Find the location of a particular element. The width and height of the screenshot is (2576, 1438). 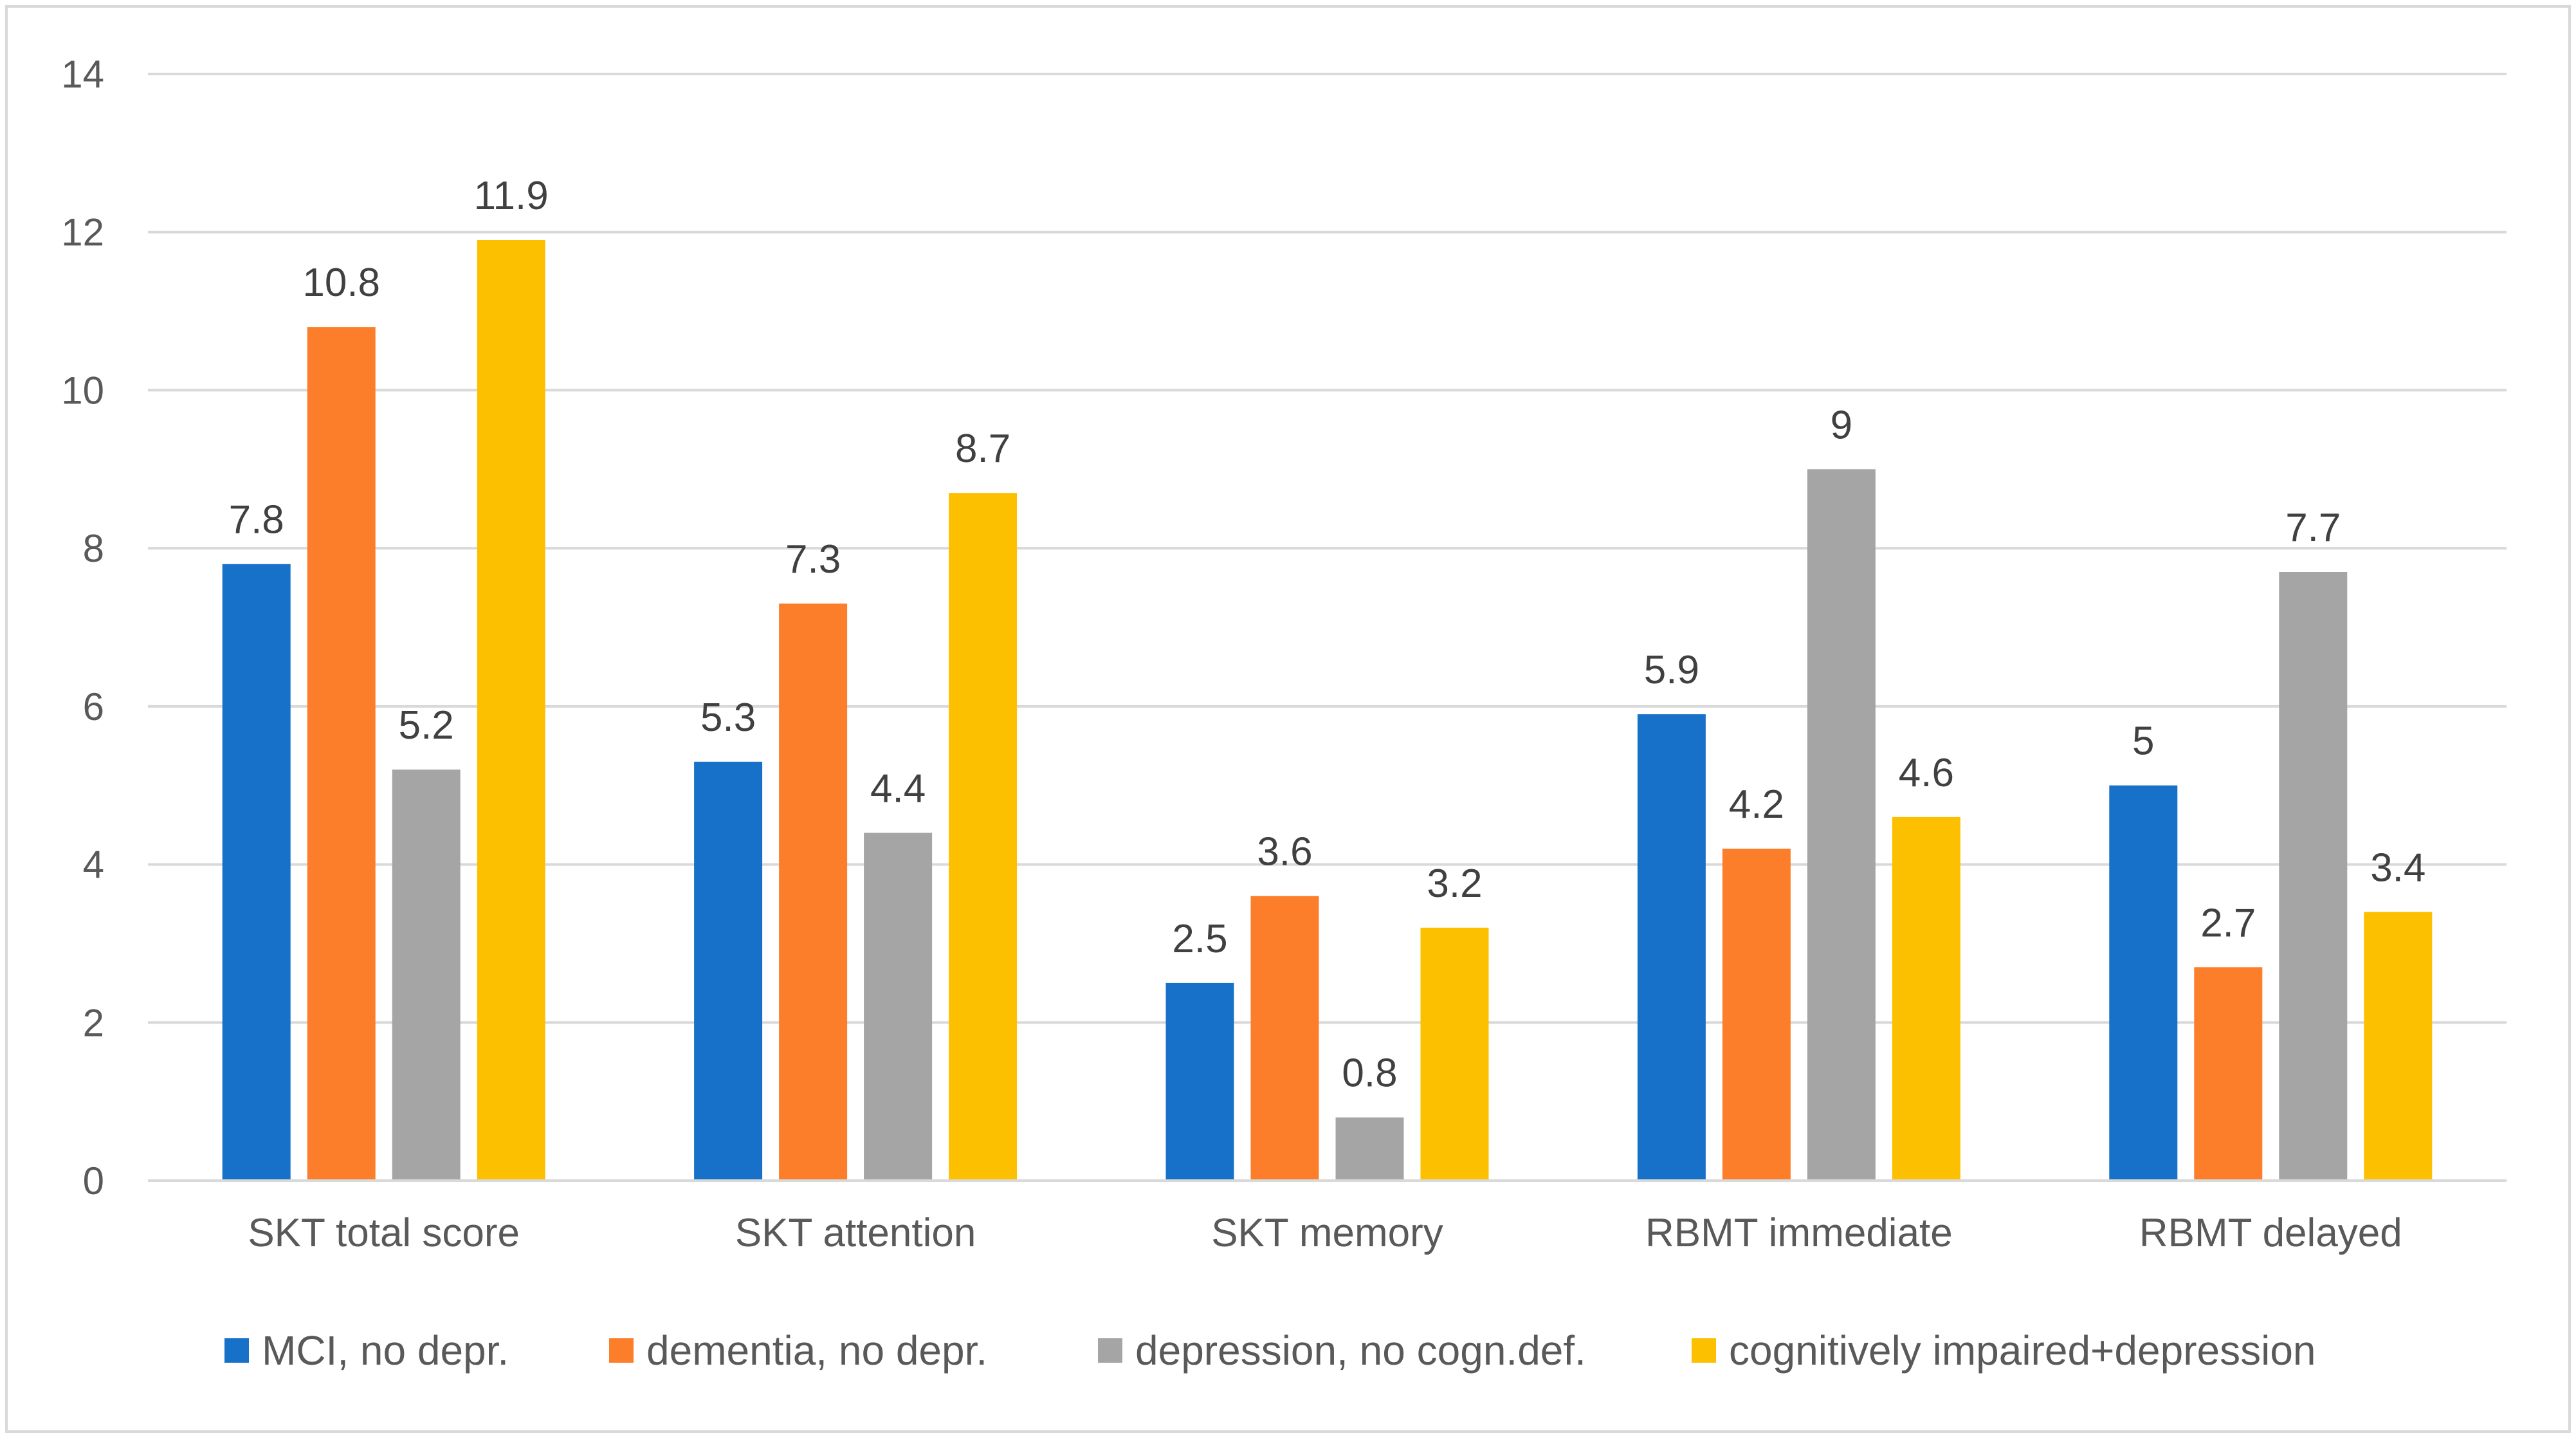

data-label: 7.7 is located at coordinates (2313, 528).